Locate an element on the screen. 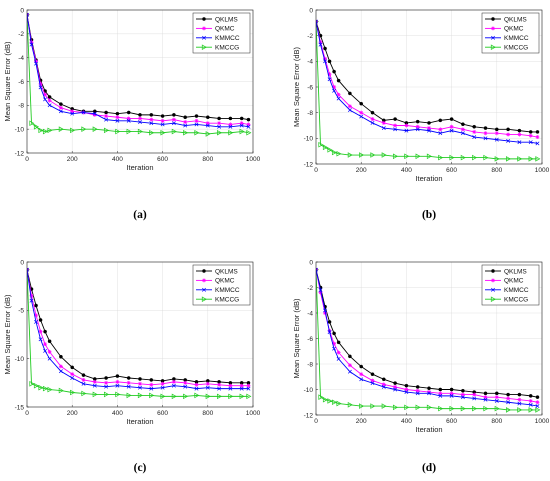 Image resolution: width=550 pixels, height=481 pixels. legend-entry-qkmc: QKMC is located at coordinates (215, 281).